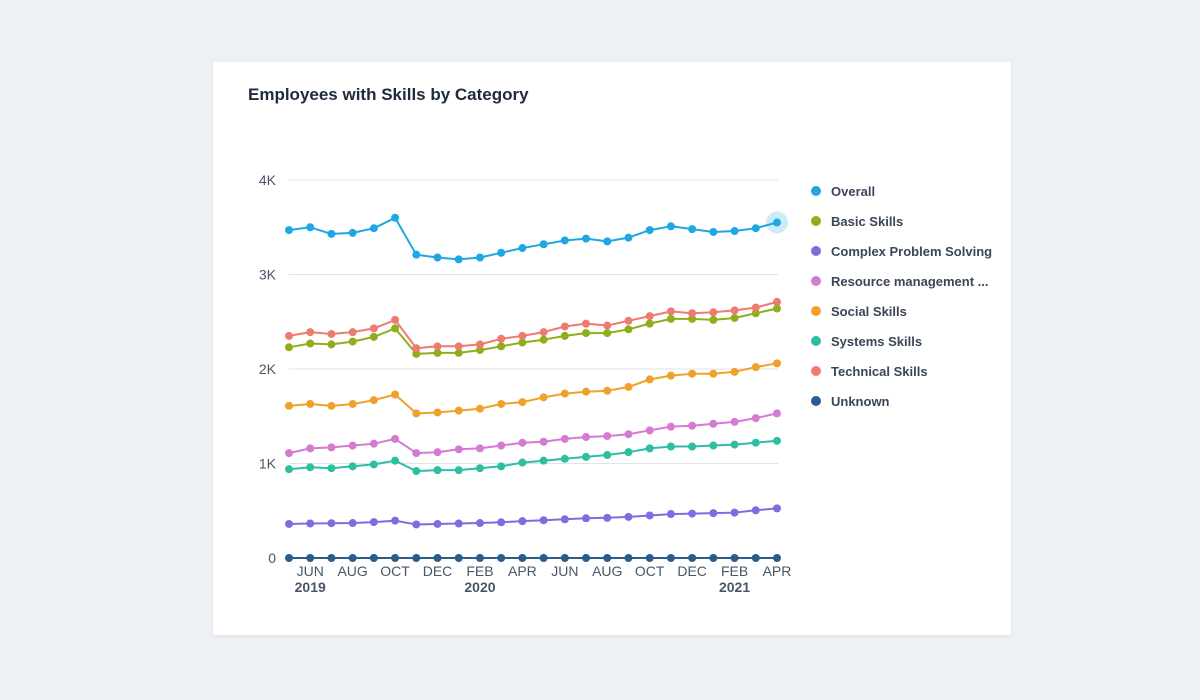 This screenshot has width=1200, height=700. What do you see at coordinates (901, 191) in the screenshot?
I see `legend-item: Overall` at bounding box center [901, 191].